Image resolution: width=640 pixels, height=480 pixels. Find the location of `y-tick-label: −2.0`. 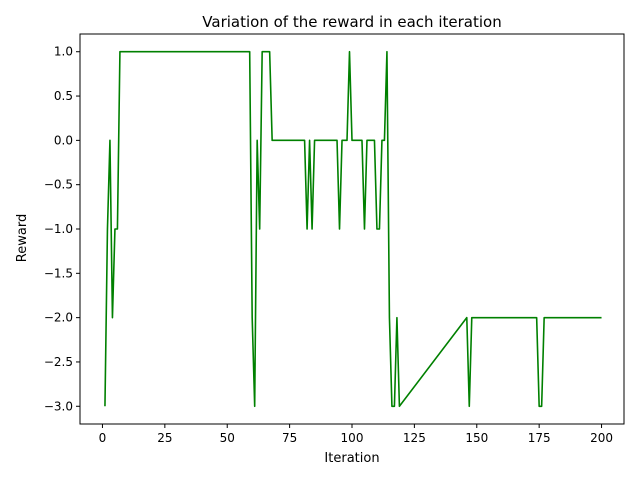

y-tick-label: −2.0 is located at coordinates (58, 318).